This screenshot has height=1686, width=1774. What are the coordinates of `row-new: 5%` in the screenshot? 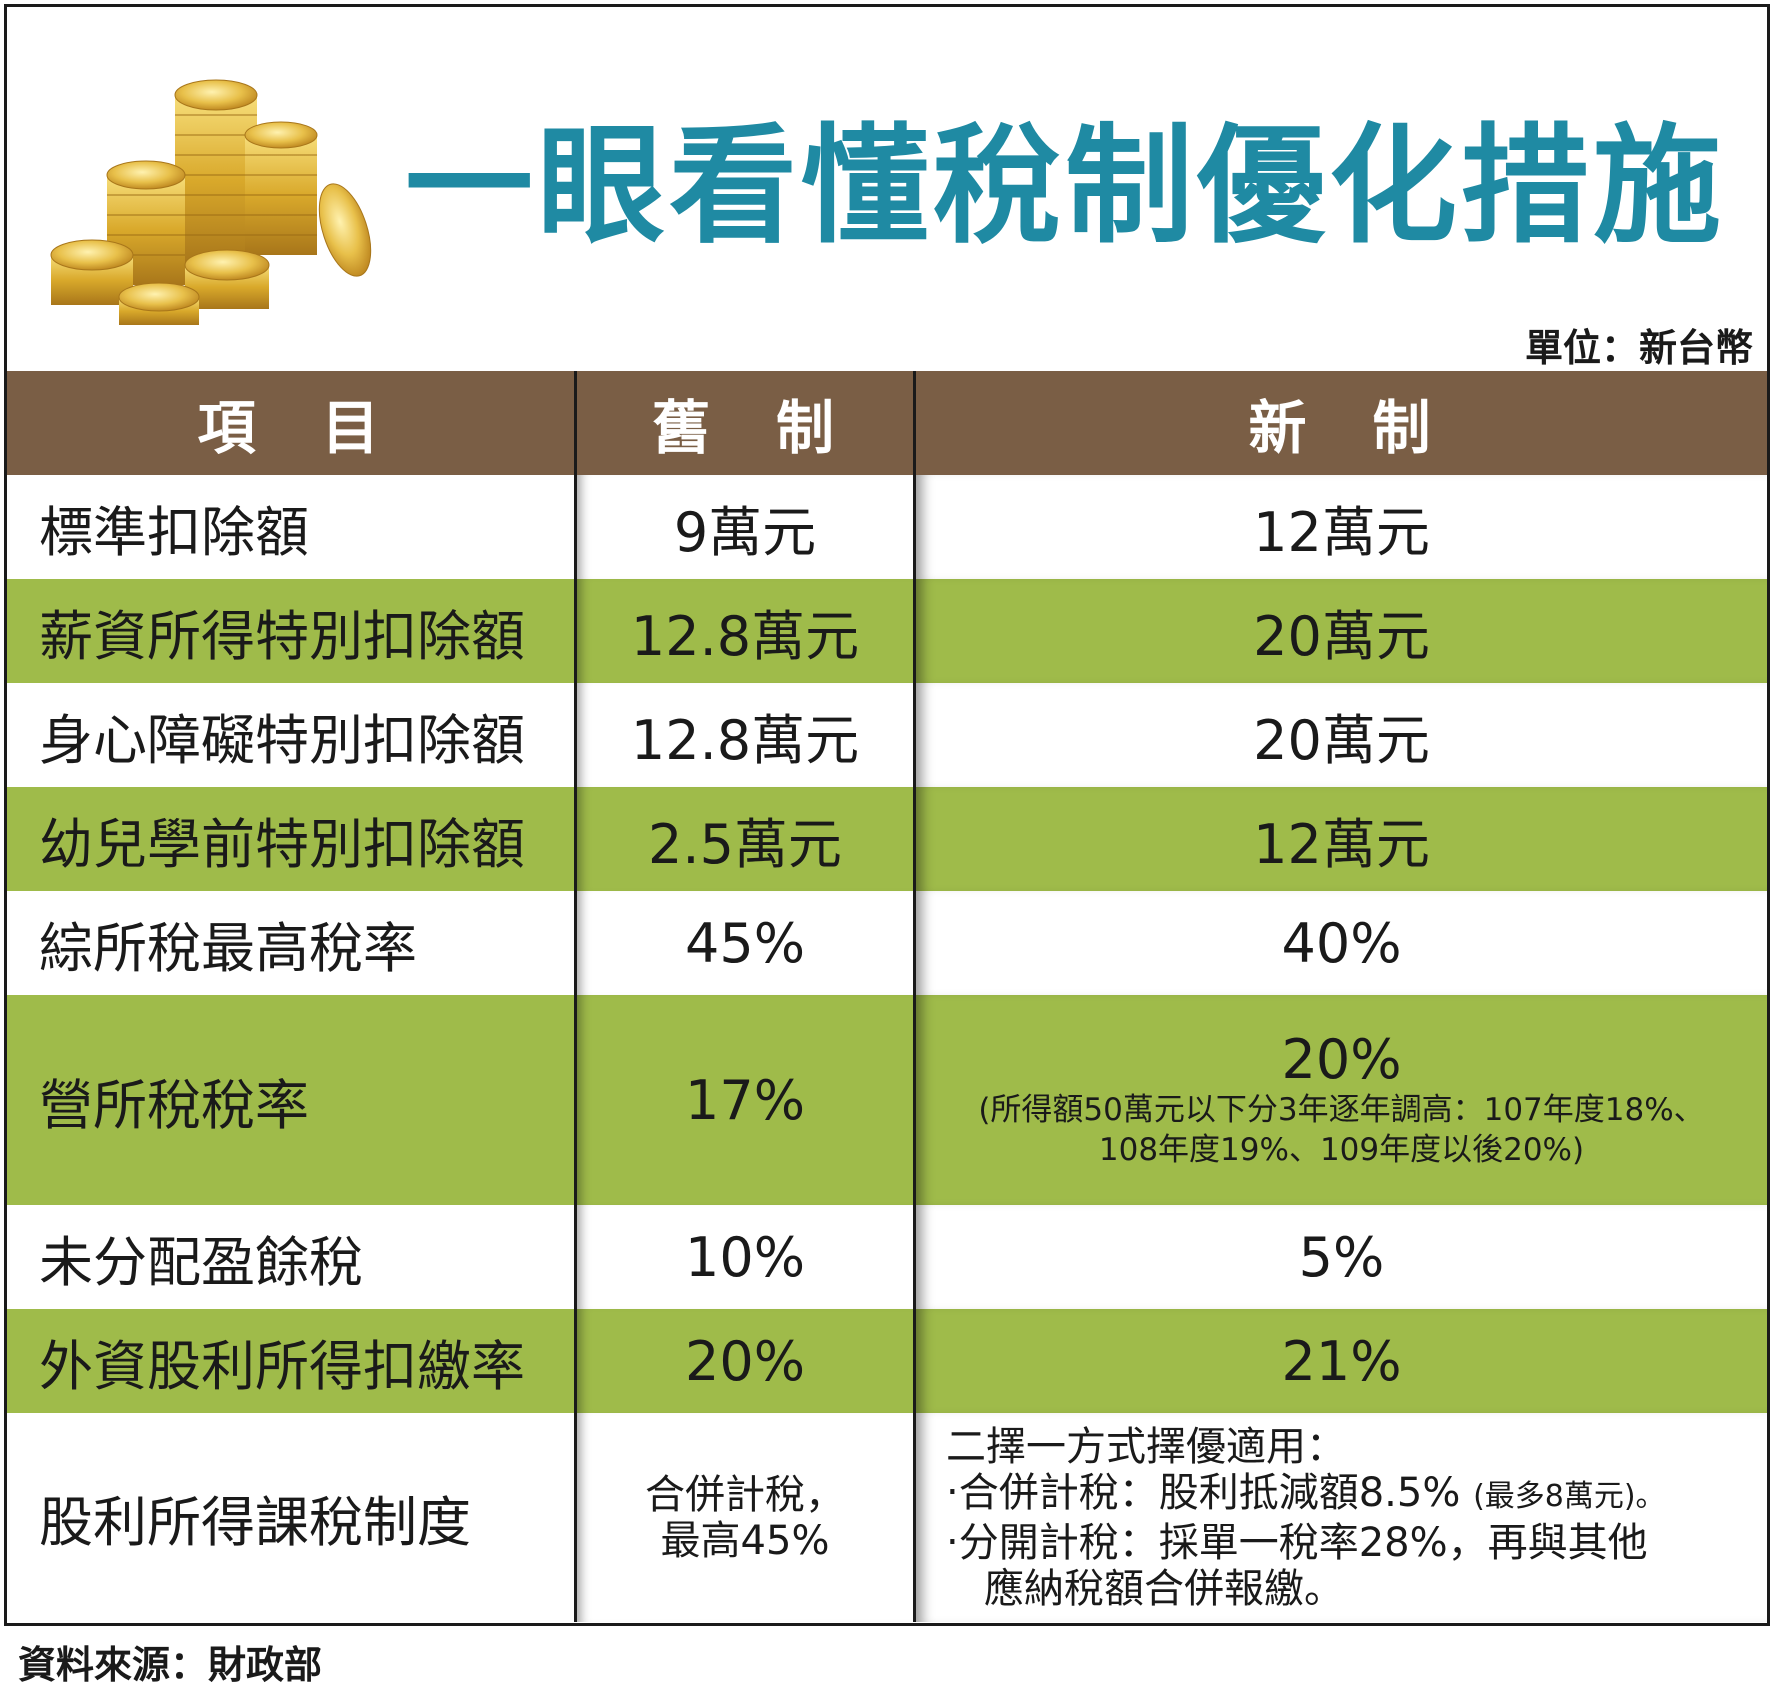 It's located at (1340, 1257).